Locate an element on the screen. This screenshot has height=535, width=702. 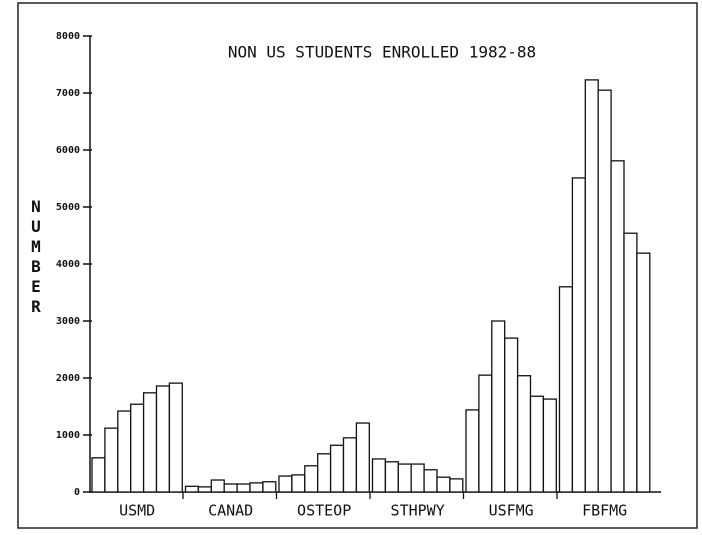
y-tick-label: 5000 is located at coordinates (68, 207).